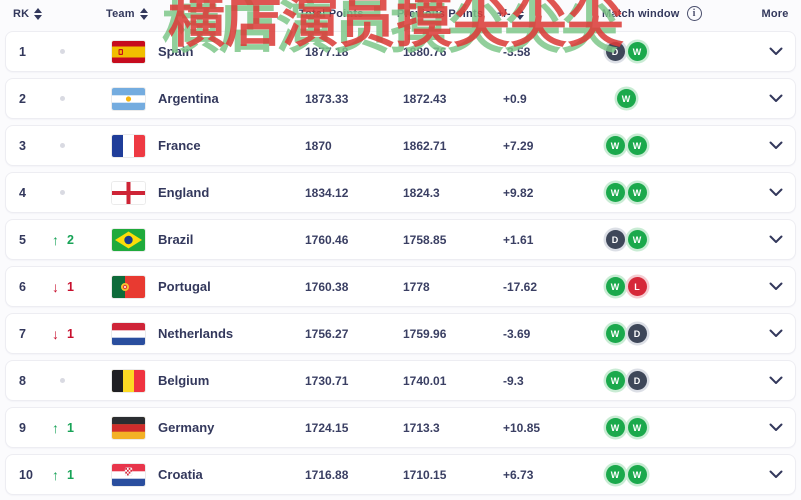  I want to click on flag-be-icon, so click(128, 380).